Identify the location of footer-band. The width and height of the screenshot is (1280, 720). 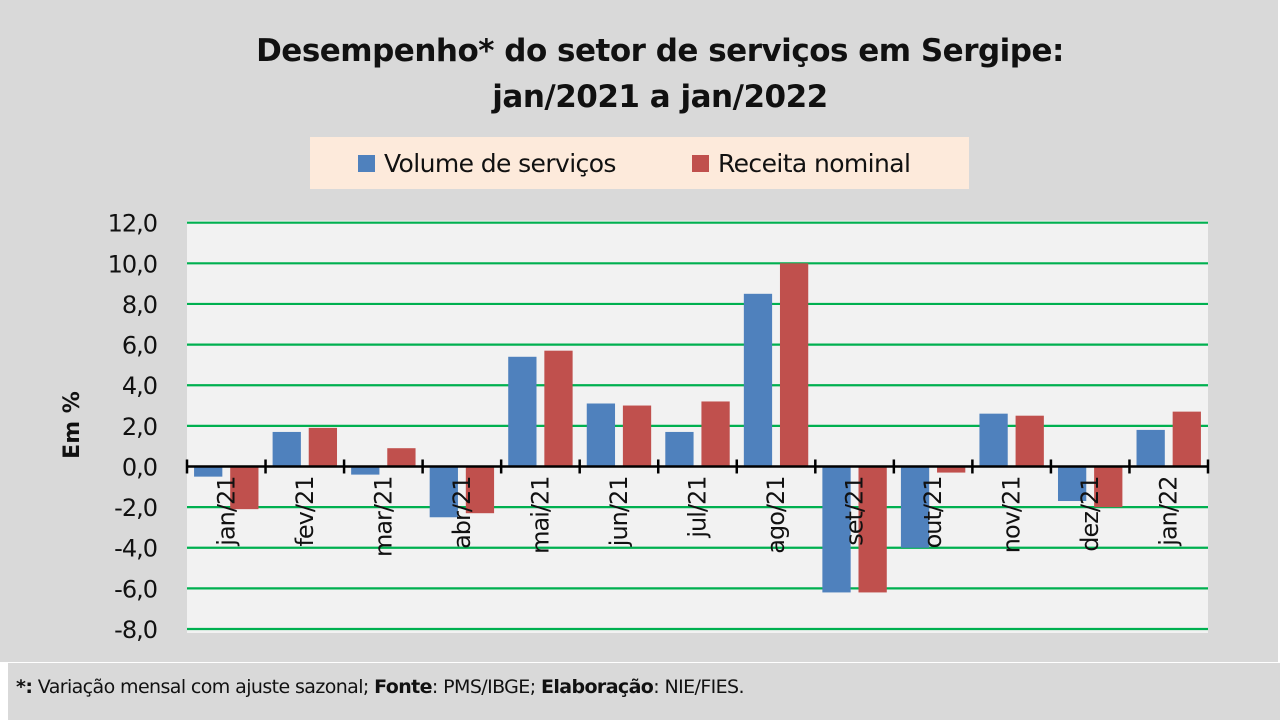
(644, 691).